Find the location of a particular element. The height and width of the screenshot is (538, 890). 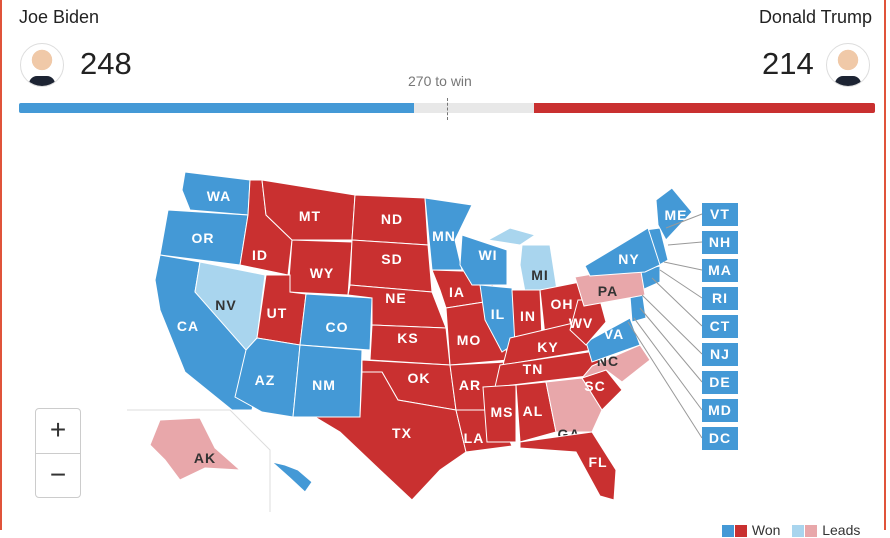

legend-rep-won-swatch is located at coordinates (741, 531).